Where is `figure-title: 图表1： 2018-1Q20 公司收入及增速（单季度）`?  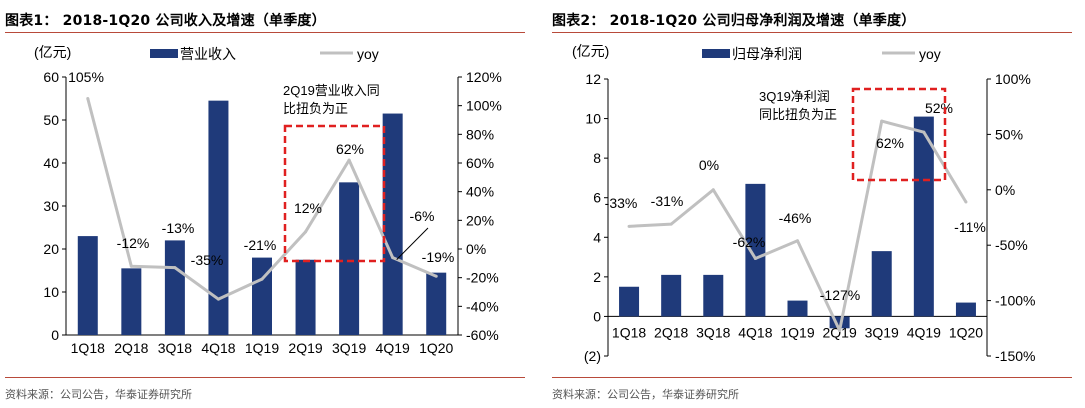
figure-title: 图表1： 2018-1Q20 公司收入及增速（单季度） is located at coordinates (165, 20).